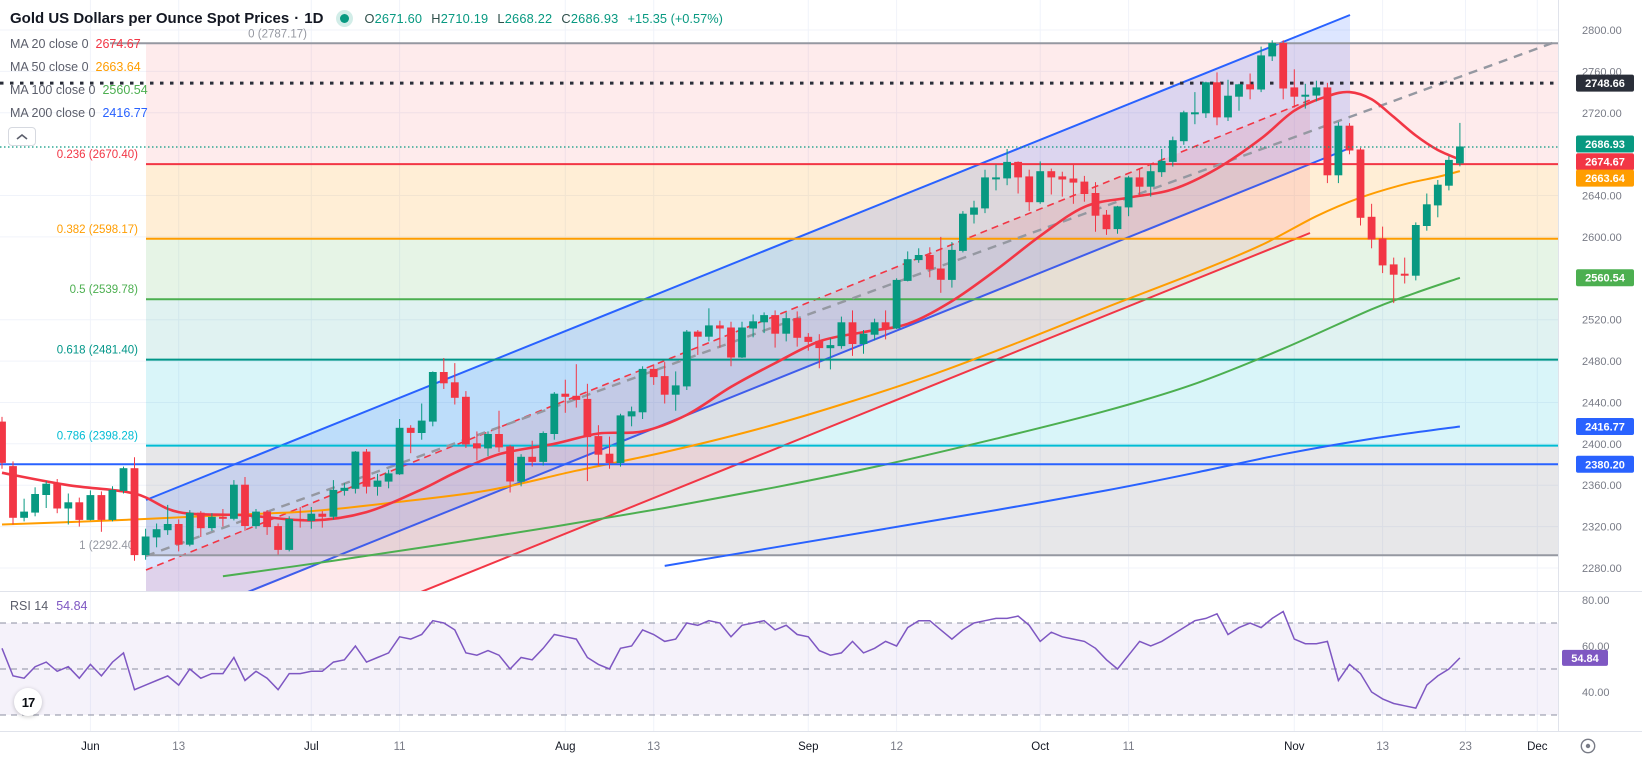 This screenshot has width=1642, height=760. I want to click on ma-200-legend-row: MA 200 close 0 2416.77, so click(79, 113).